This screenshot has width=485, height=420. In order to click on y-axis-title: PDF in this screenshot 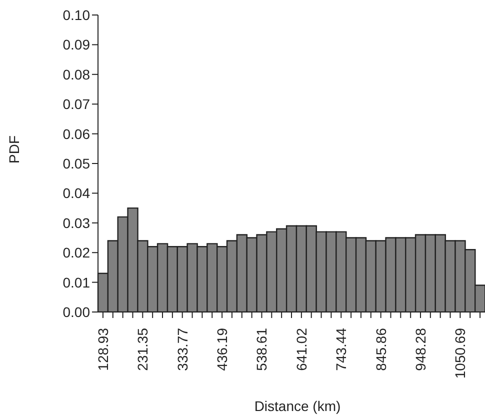, I will do `click(14, 150)`.